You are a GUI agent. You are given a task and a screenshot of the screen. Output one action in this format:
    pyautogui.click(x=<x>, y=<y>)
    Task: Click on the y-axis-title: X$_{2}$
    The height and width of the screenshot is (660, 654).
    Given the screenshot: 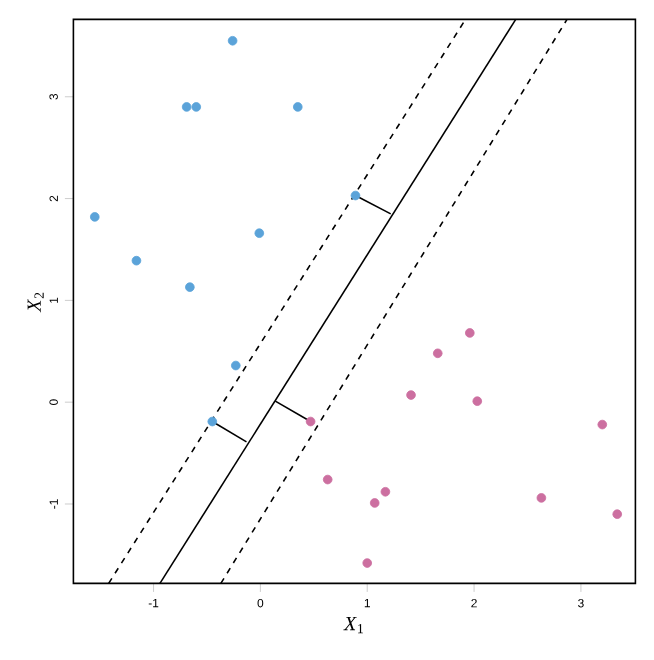 What is the action you would take?
    pyautogui.click(x=35, y=302)
    